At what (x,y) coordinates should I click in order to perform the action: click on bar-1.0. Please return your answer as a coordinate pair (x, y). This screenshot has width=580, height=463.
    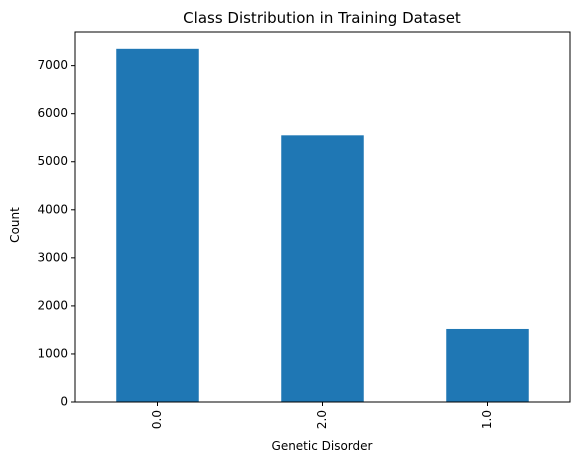
    Looking at the image, I should click on (487, 365).